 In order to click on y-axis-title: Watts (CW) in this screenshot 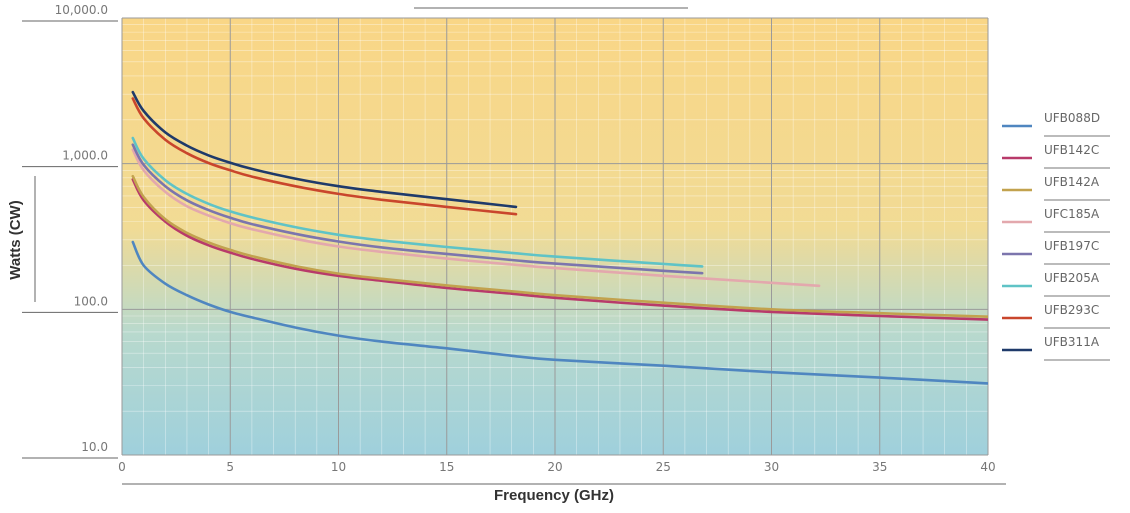, I will do `click(15, 239)`.